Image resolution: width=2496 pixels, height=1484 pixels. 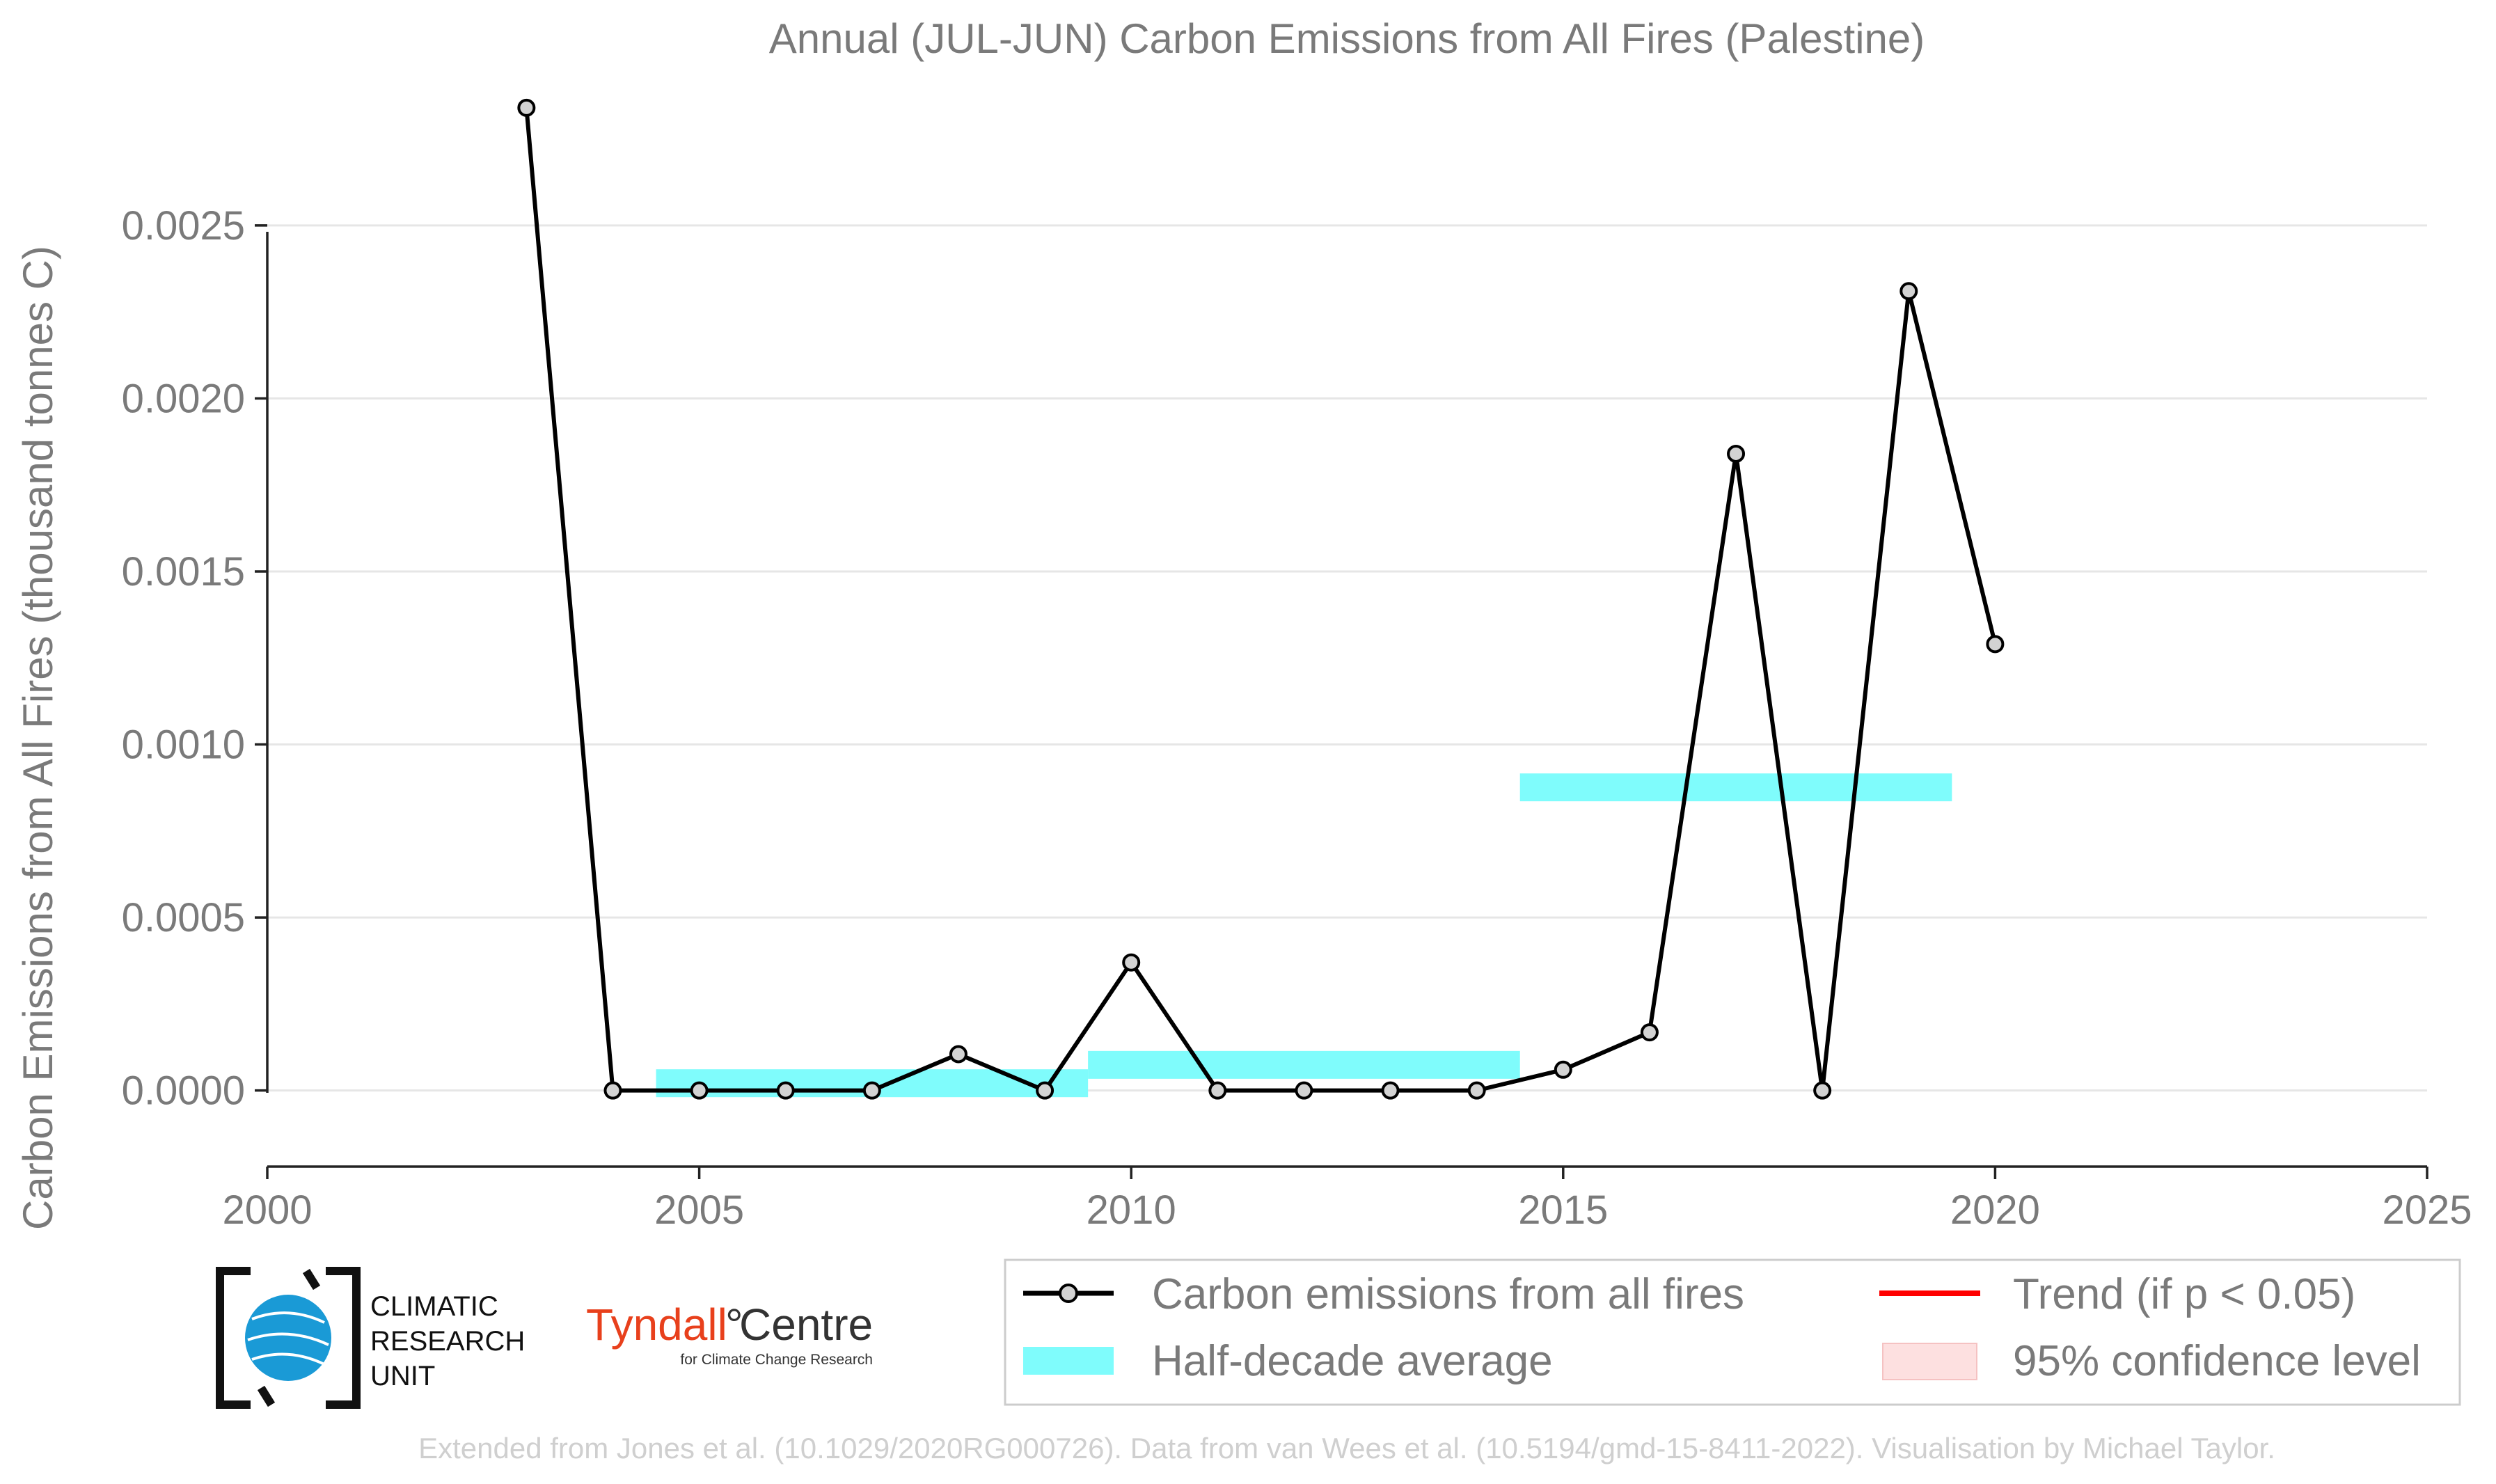 What do you see at coordinates (183, 1091) in the screenshot?
I see `y-tick-label: 0.0000` at bounding box center [183, 1091].